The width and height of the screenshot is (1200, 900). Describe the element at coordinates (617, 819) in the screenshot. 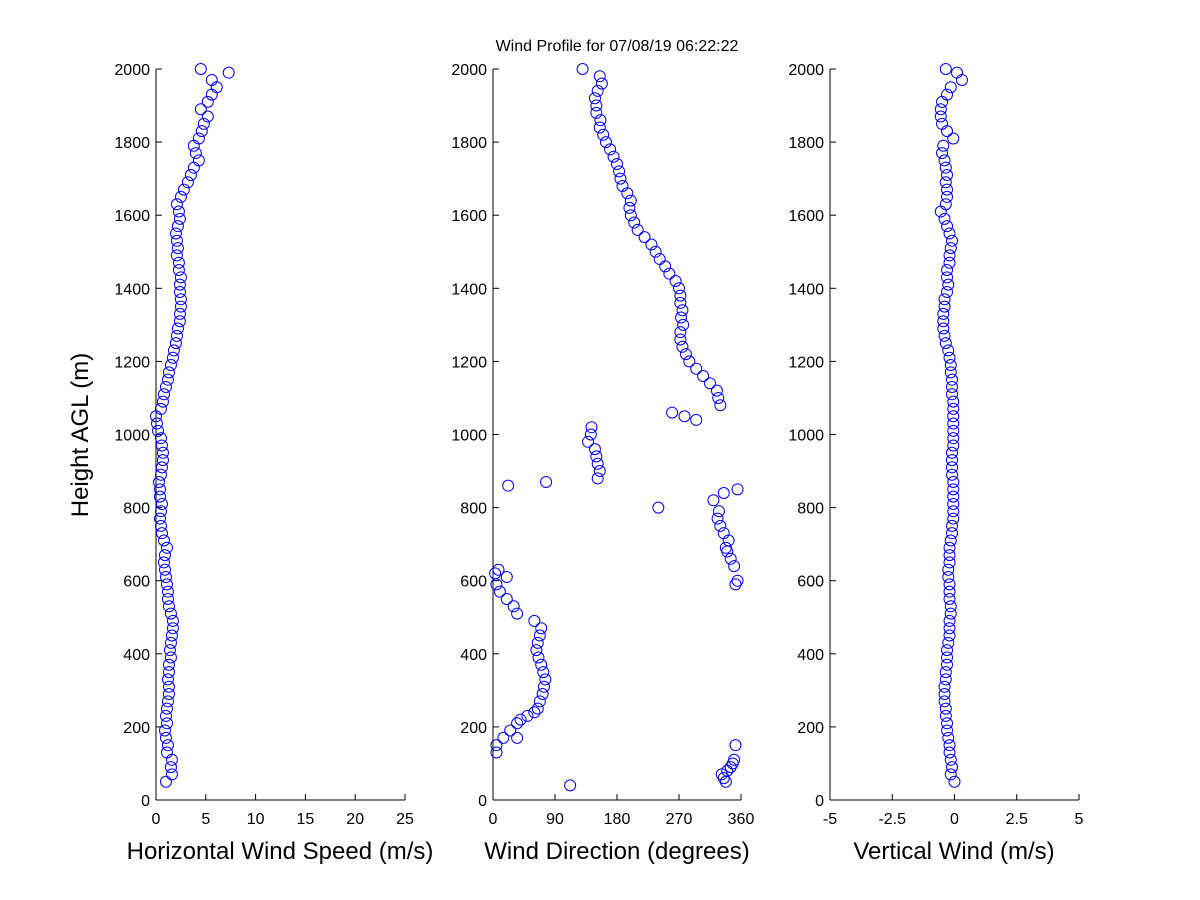

I see `direction-x-tick-label: 180` at that location.